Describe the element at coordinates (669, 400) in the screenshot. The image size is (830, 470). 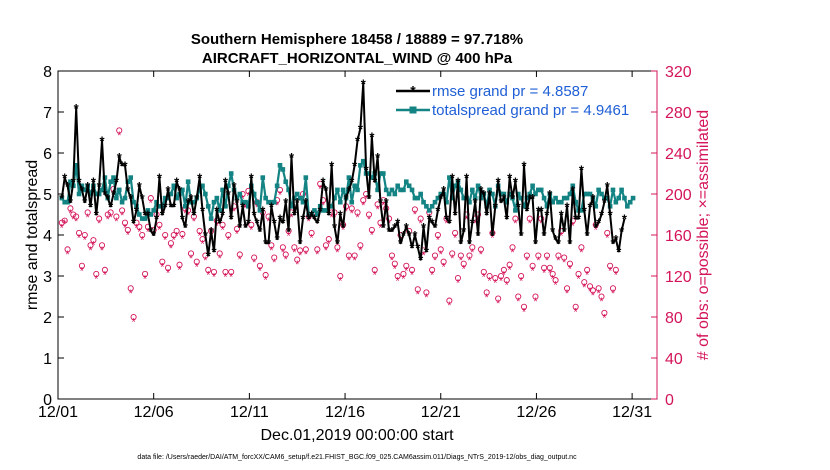
I see `y-right-tick-label: 0` at that location.